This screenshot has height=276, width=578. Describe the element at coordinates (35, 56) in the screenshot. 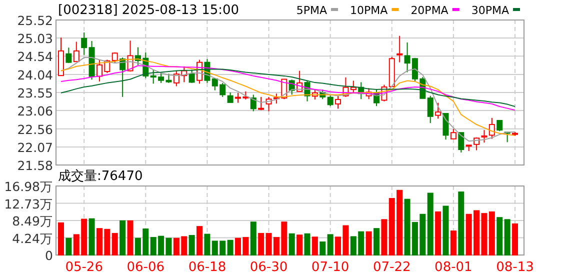

I see `y-tick-label: 24.54` at that location.